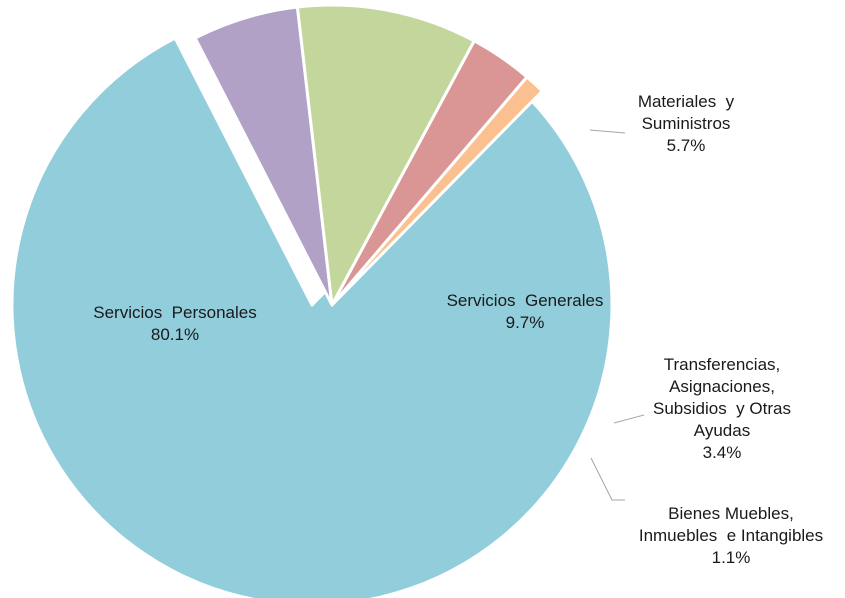 Image resolution: width=845 pixels, height=598 pixels. I want to click on slice-value-label: 80.1%, so click(175, 334).